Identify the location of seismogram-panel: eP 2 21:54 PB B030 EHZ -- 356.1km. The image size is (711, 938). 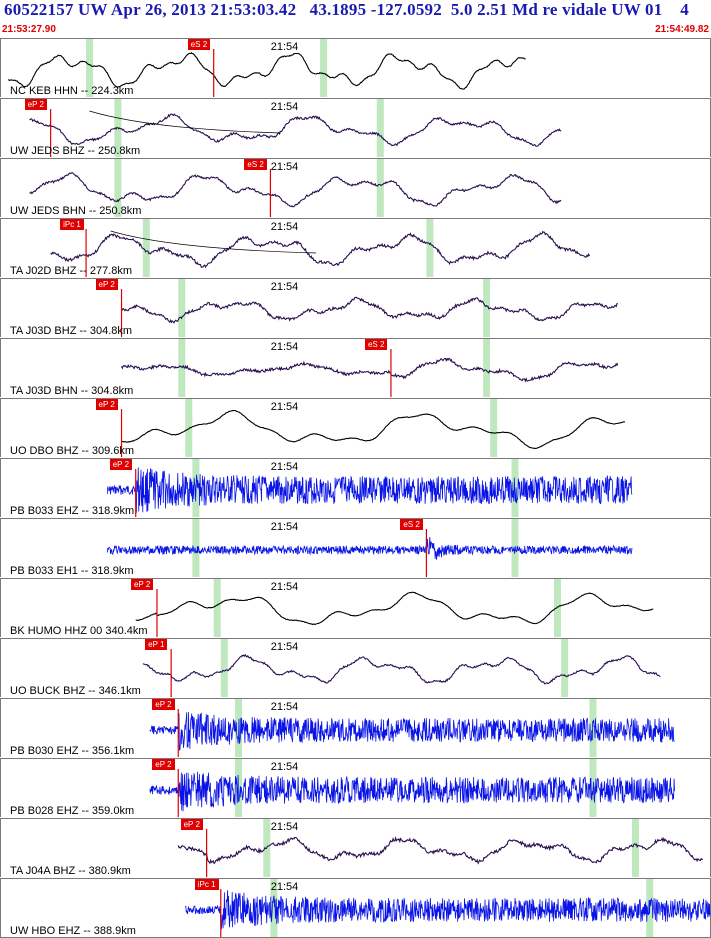
(355, 727).